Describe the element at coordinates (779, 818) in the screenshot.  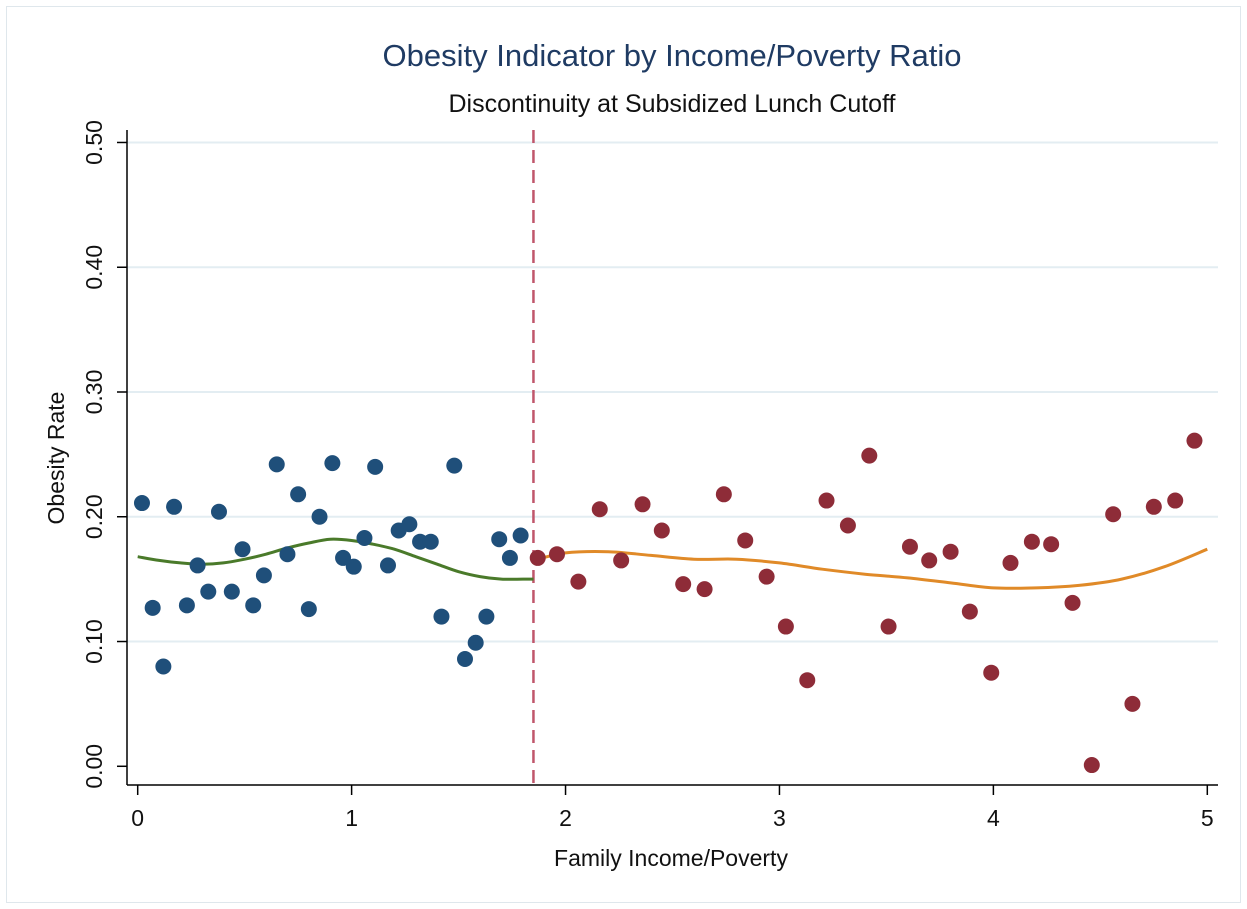
I see `x-tick-label: 3` at that location.